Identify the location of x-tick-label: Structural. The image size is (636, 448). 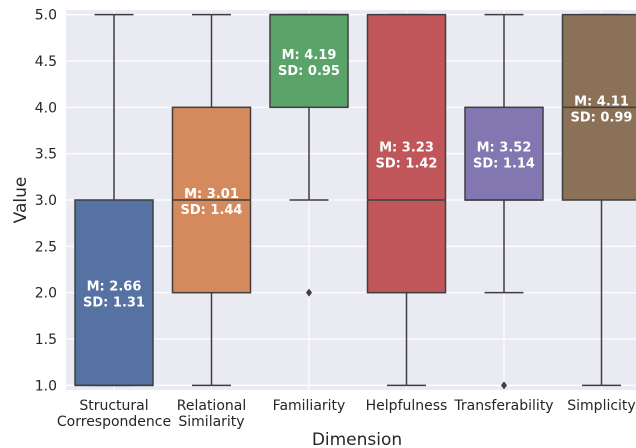
(113, 406).